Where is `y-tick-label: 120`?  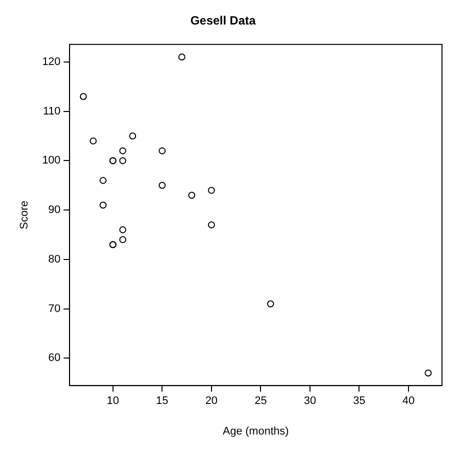
y-tick-label: 120 is located at coordinates (51, 62).